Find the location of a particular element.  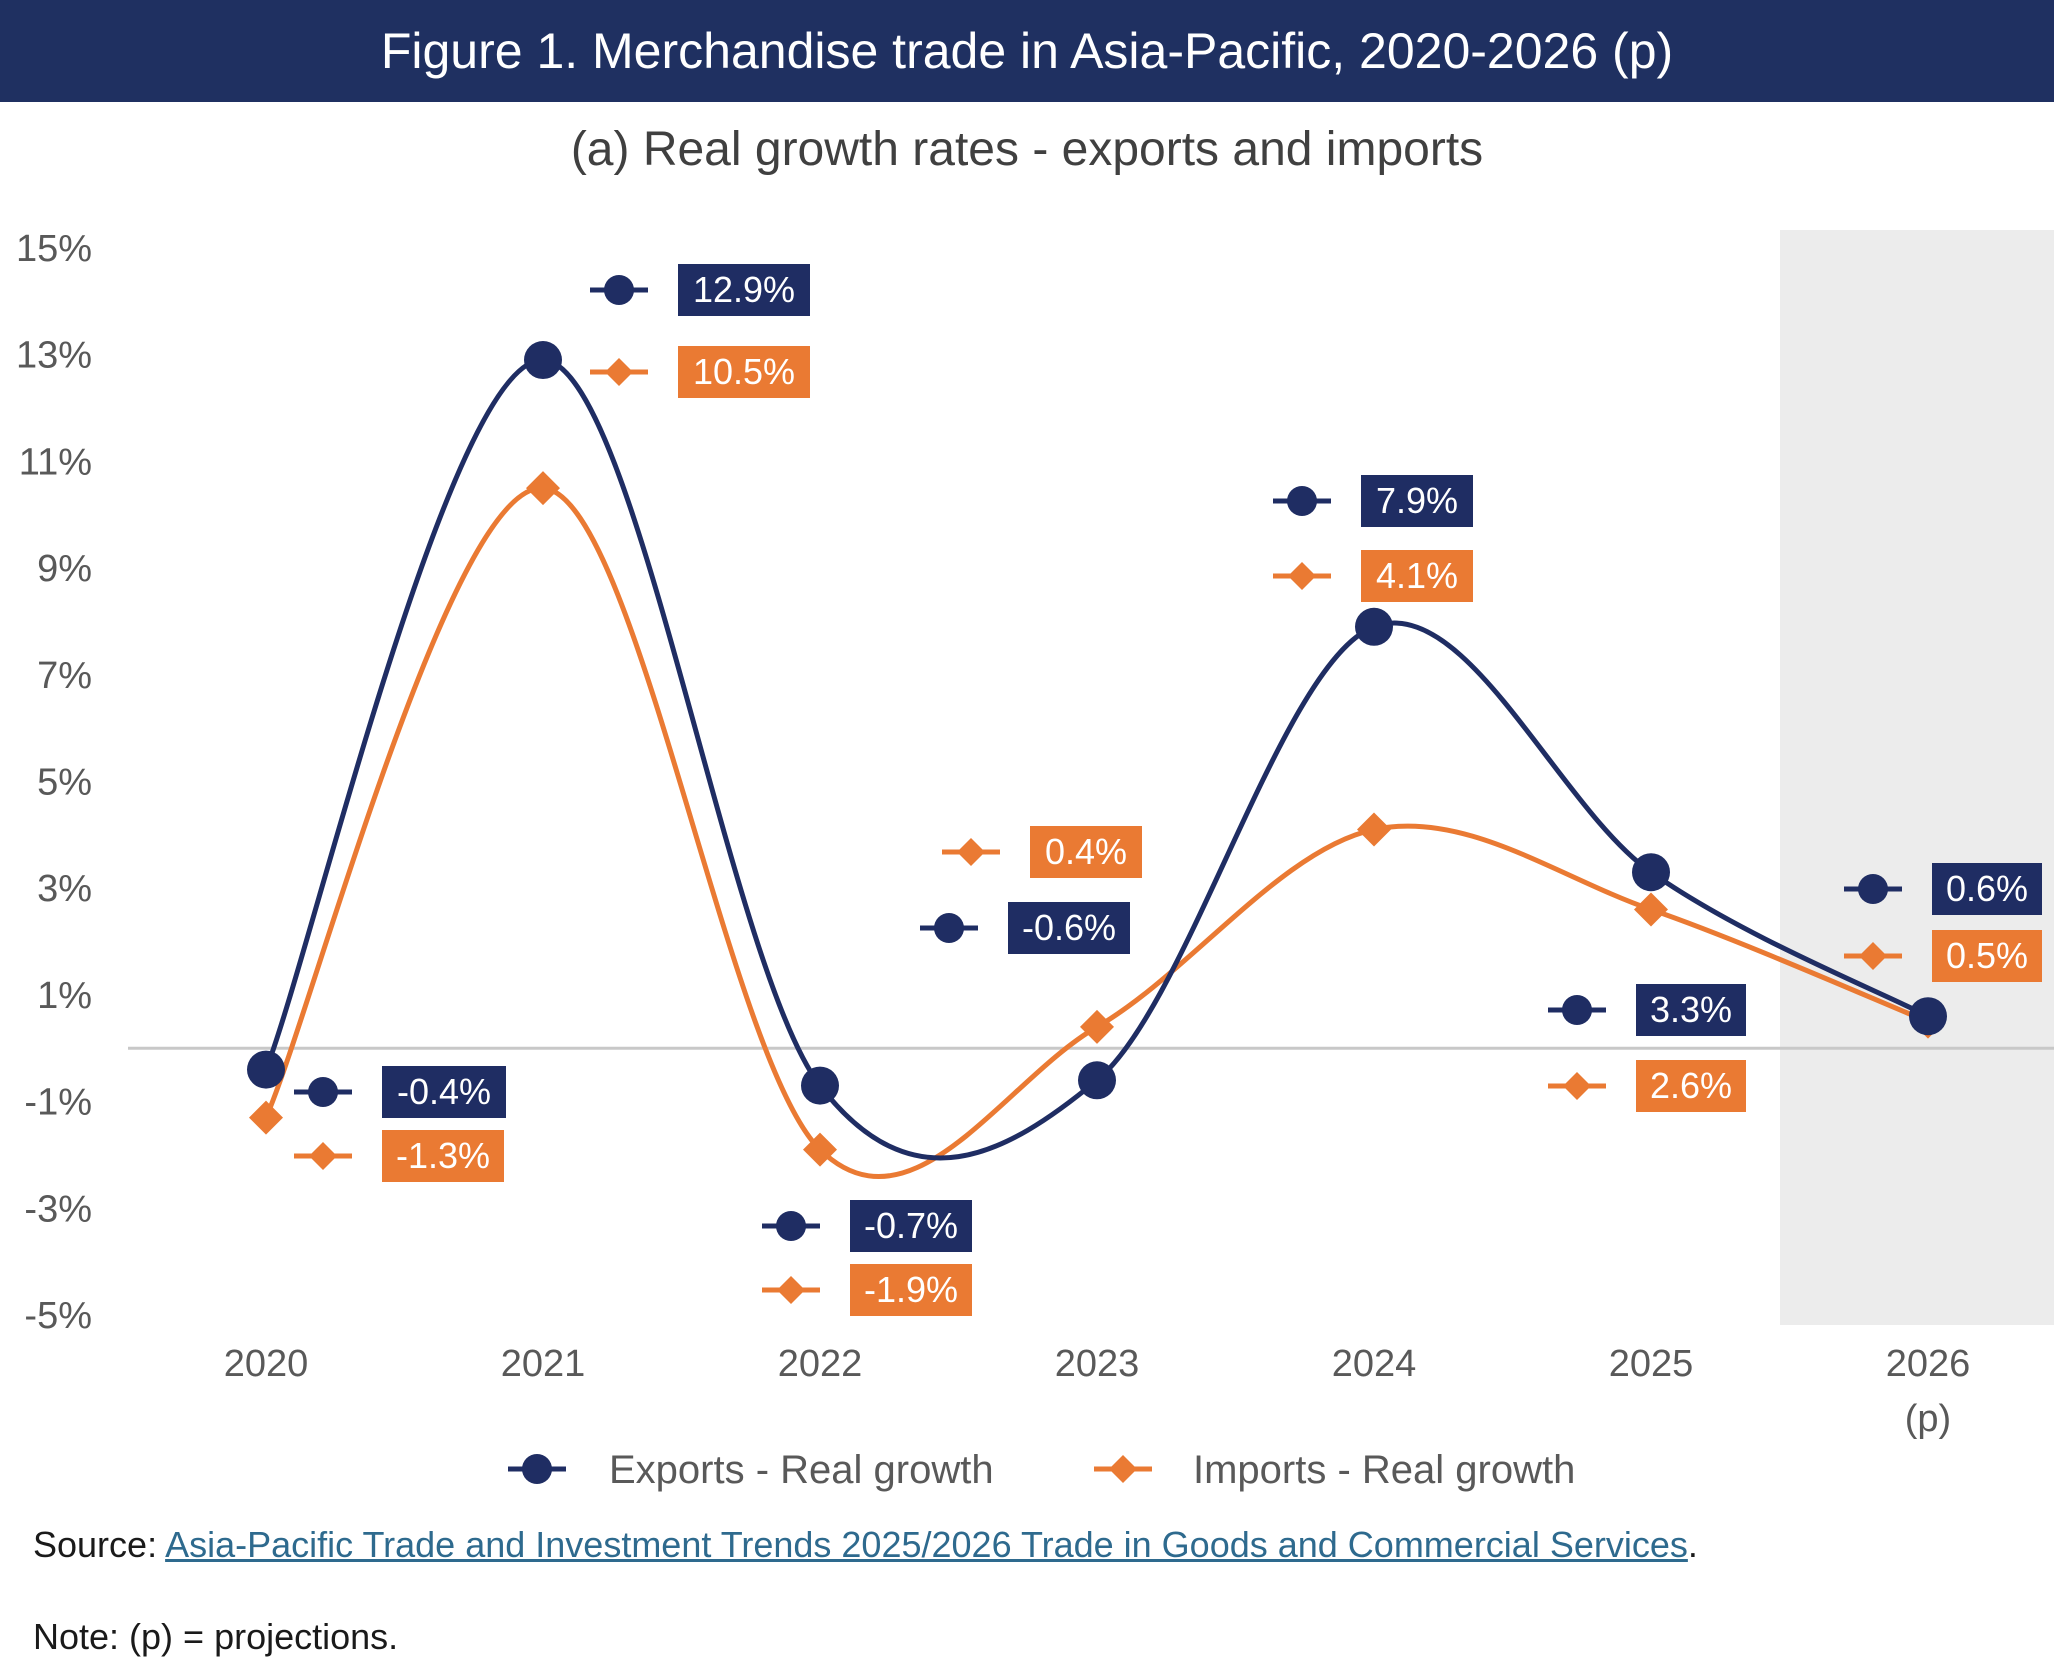

legend-exports-swatch-marker is located at coordinates (537, 1469).